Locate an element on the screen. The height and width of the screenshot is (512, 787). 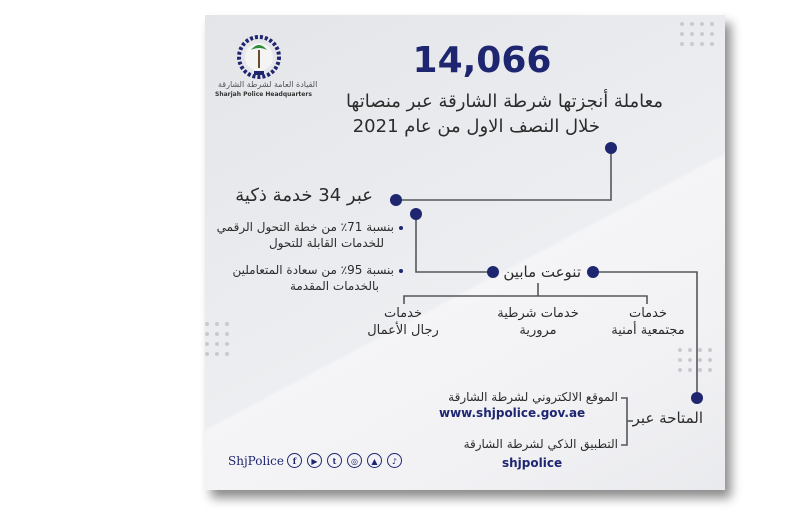
youtube-icon: ▶ is located at coordinates (314, 460).